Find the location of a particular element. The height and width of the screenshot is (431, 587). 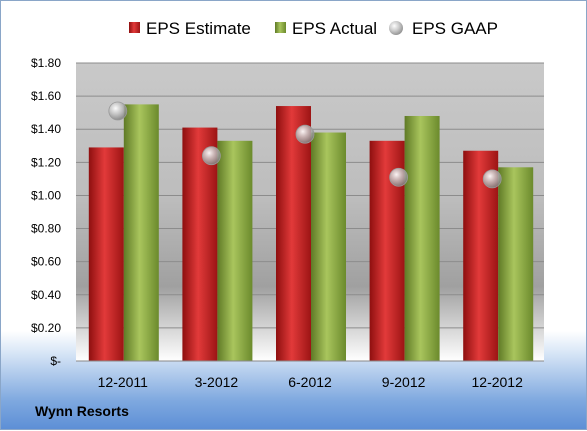

gaap-markers is located at coordinates (305, 145).